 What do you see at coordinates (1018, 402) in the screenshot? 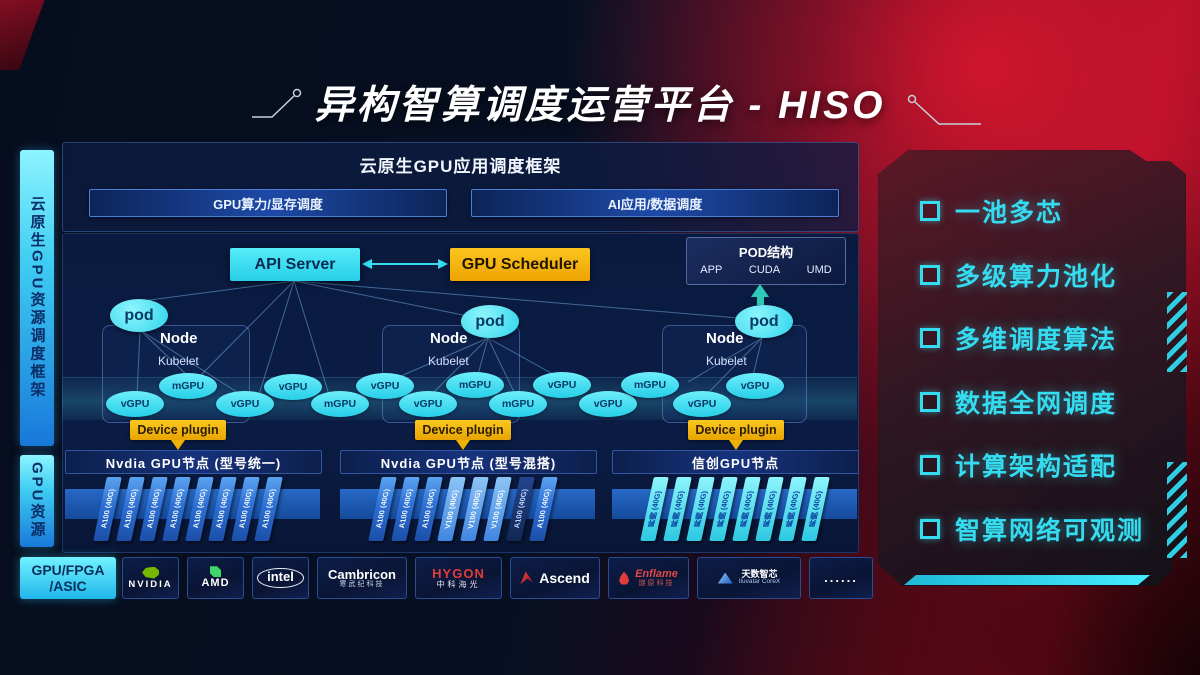
I see `feature-item: 数据全网调度` at bounding box center [1018, 402].